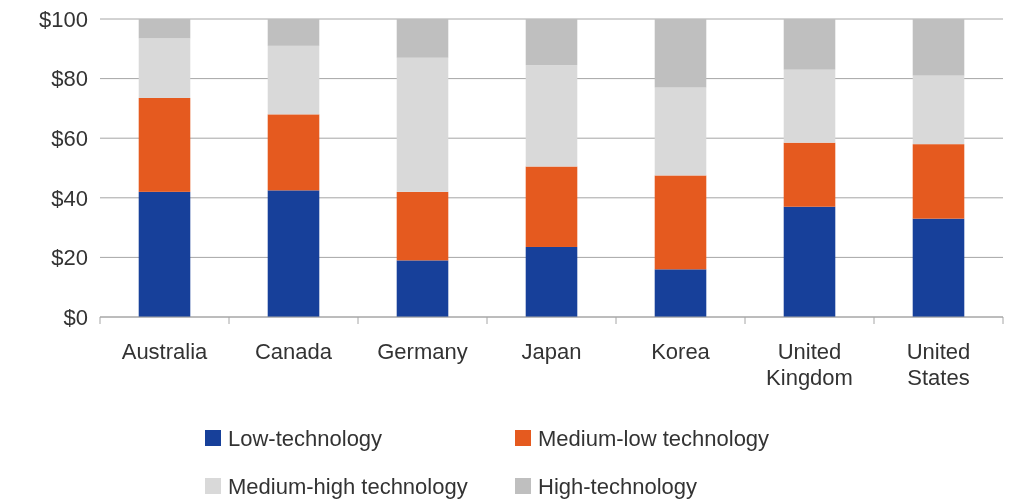 The width and height of the screenshot is (1011, 501). Describe the element at coordinates (809, 364) in the screenshot. I see `x-tick-label: United Kingdom` at that location.